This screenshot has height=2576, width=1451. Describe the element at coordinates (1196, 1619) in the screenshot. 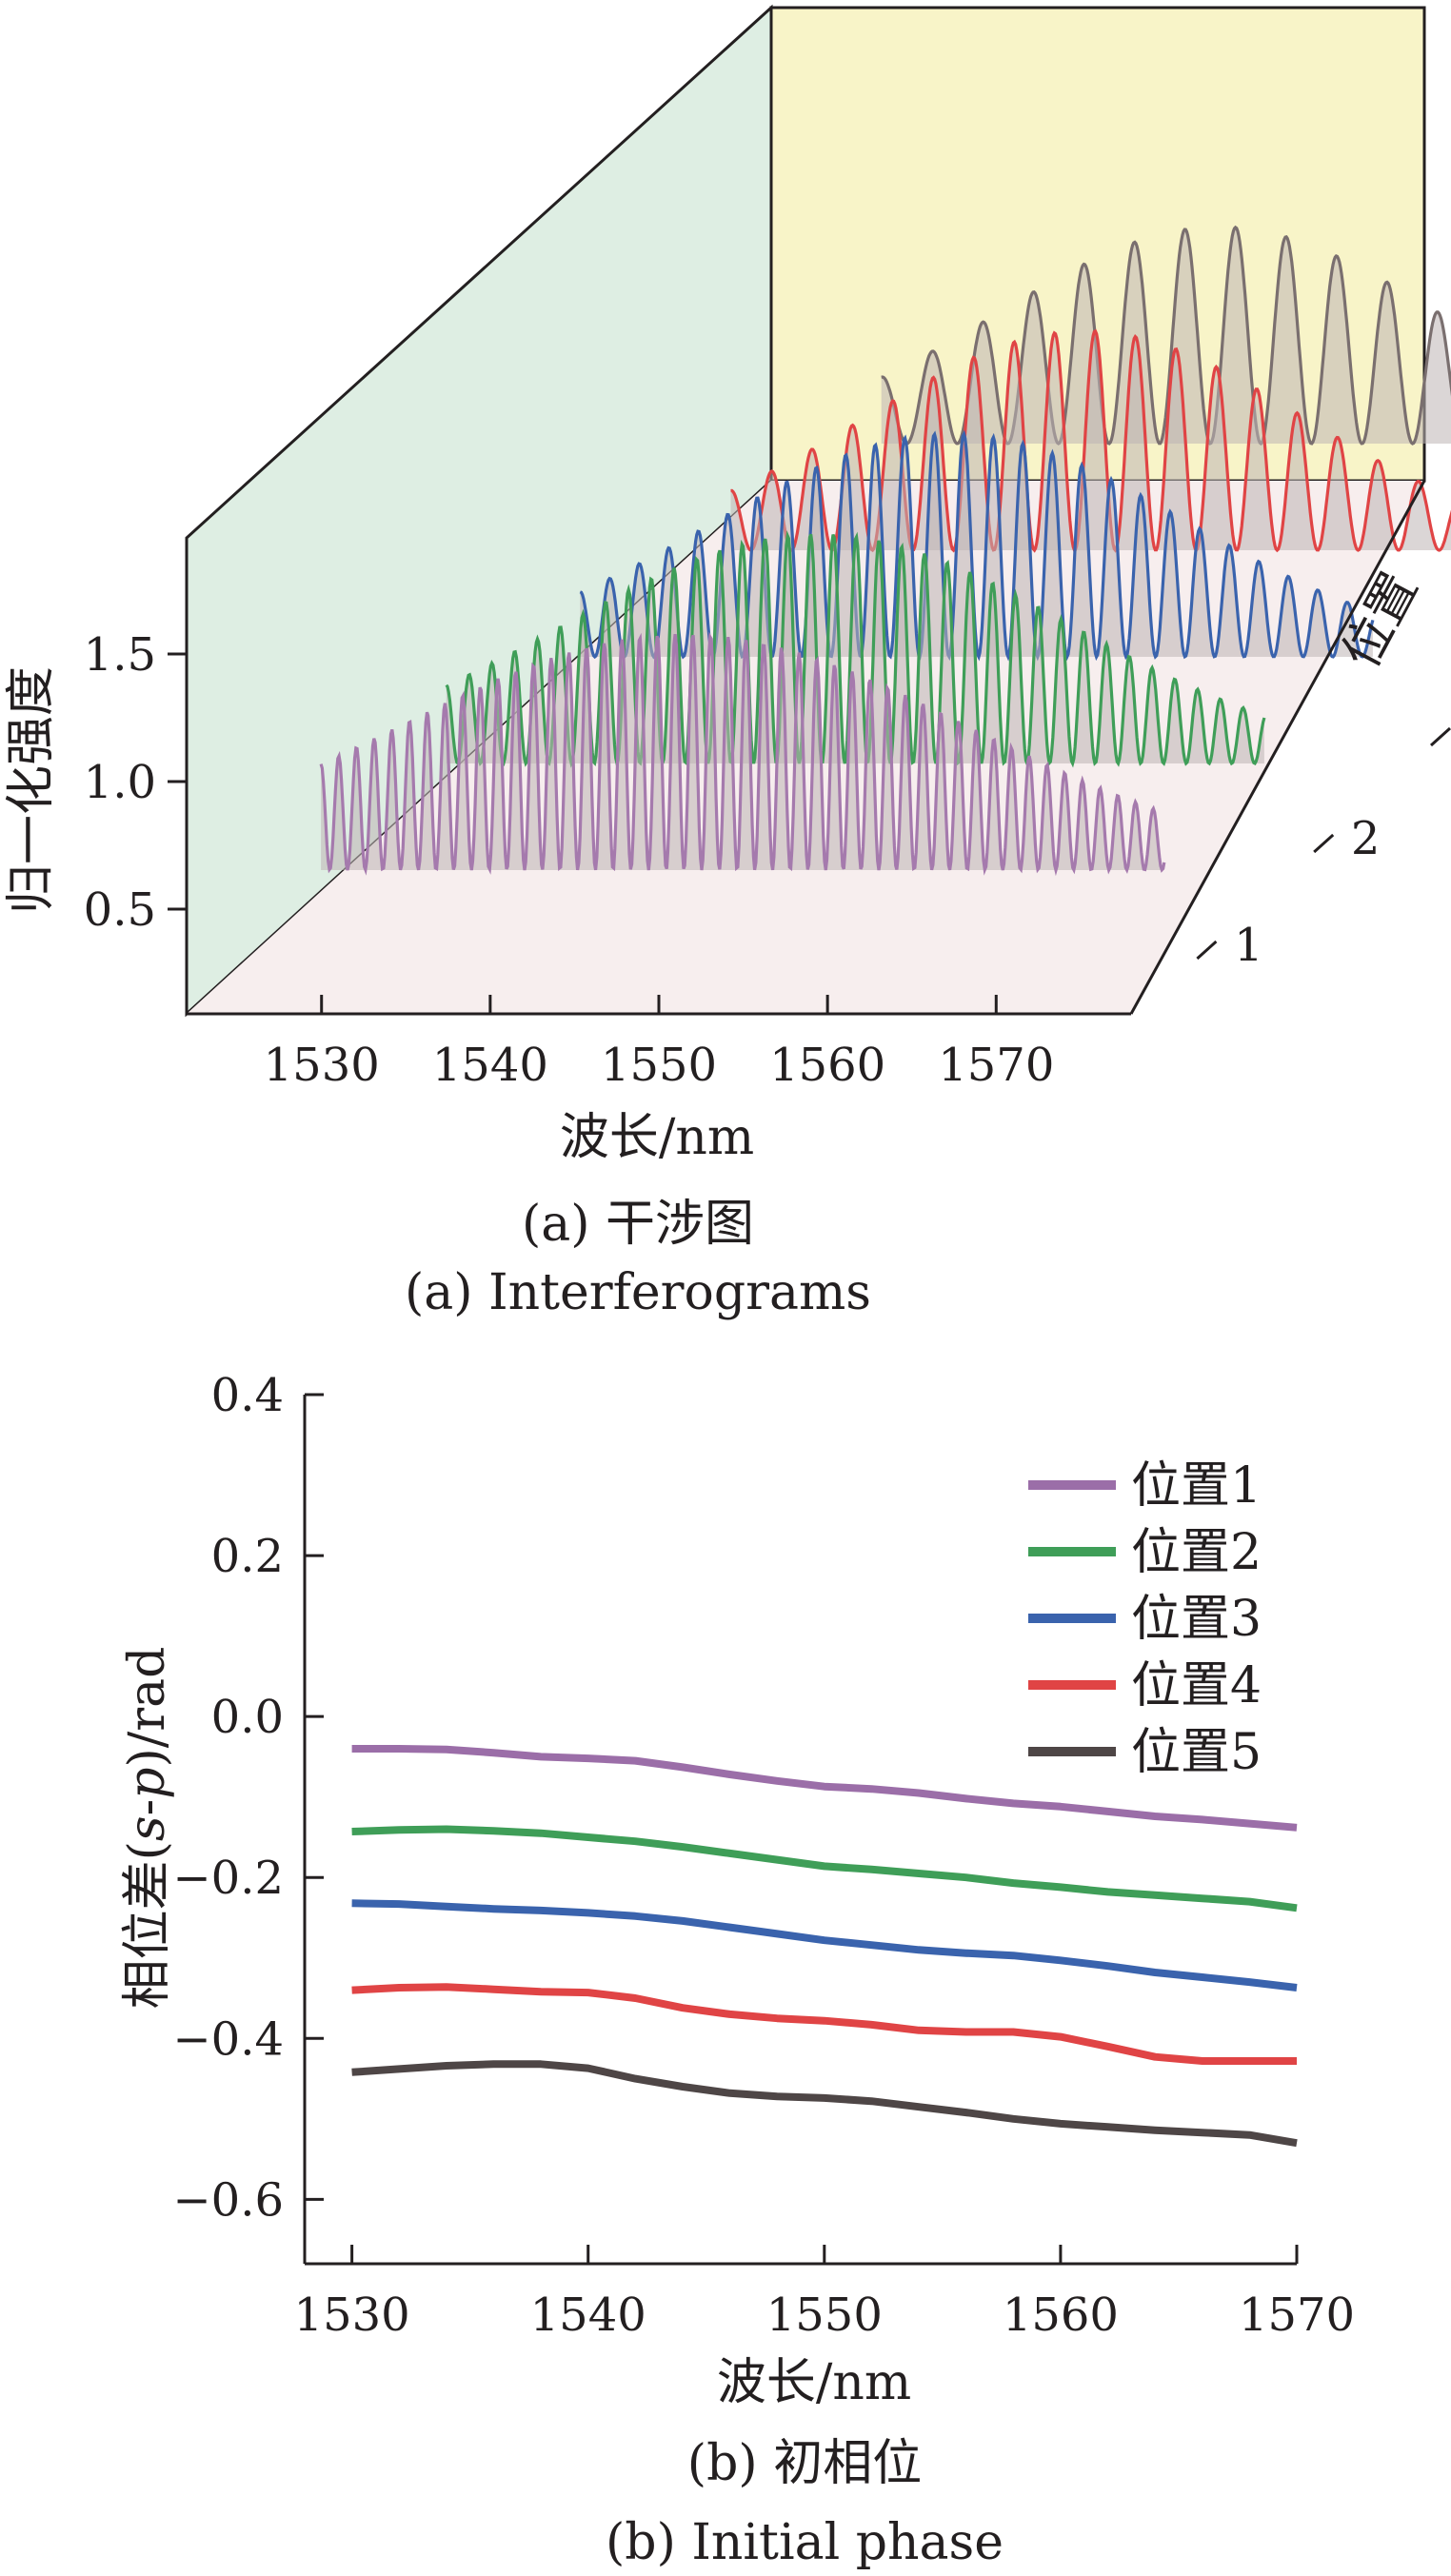

I see `legend-label-3: 位置3` at that location.